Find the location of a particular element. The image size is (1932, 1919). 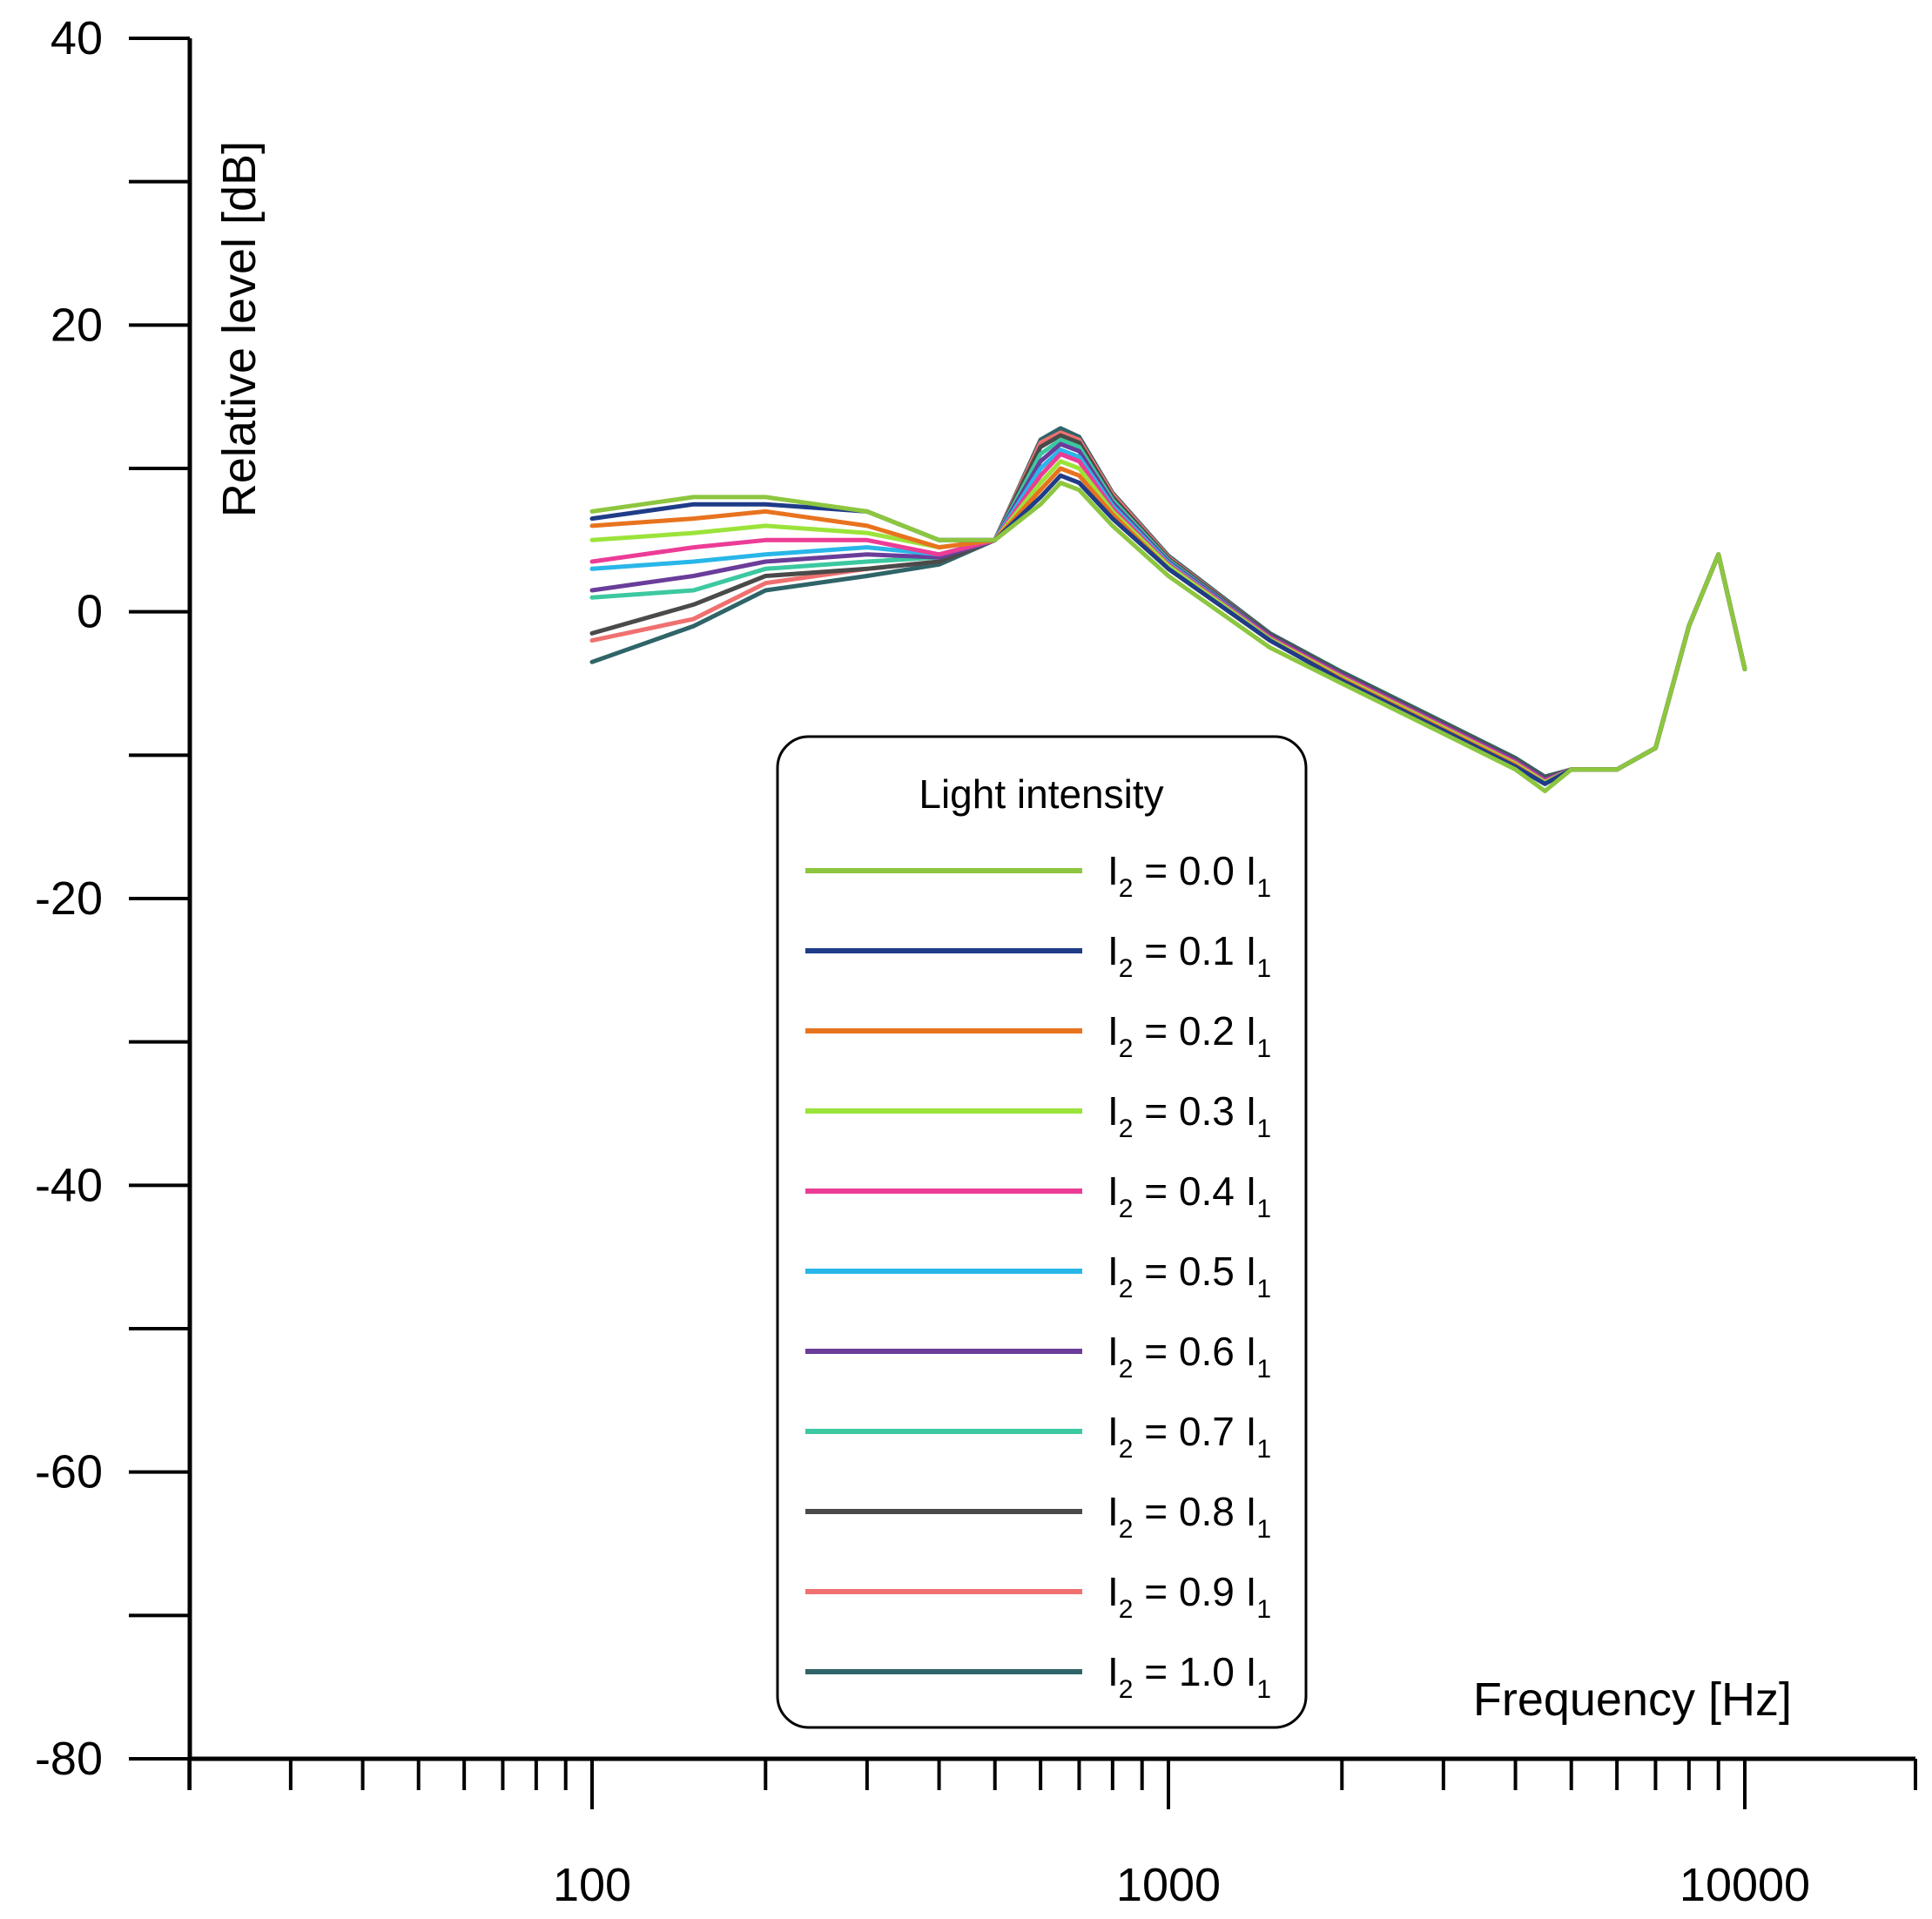

legend-label: I2 = 0.3 I1 is located at coordinates (1189, 1115).